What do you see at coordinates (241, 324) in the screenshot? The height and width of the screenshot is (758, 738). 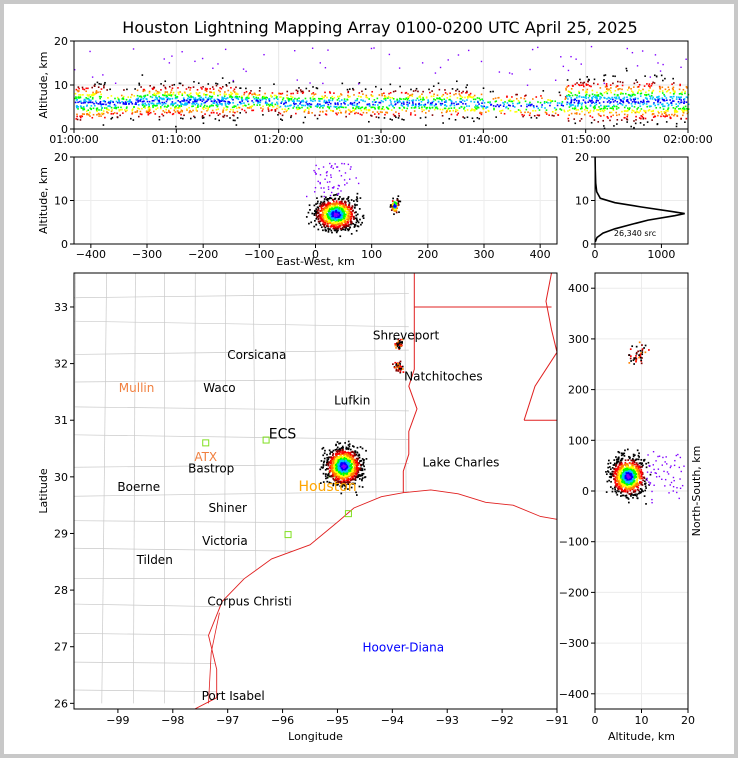 I see `county-line` at bounding box center [241, 324].